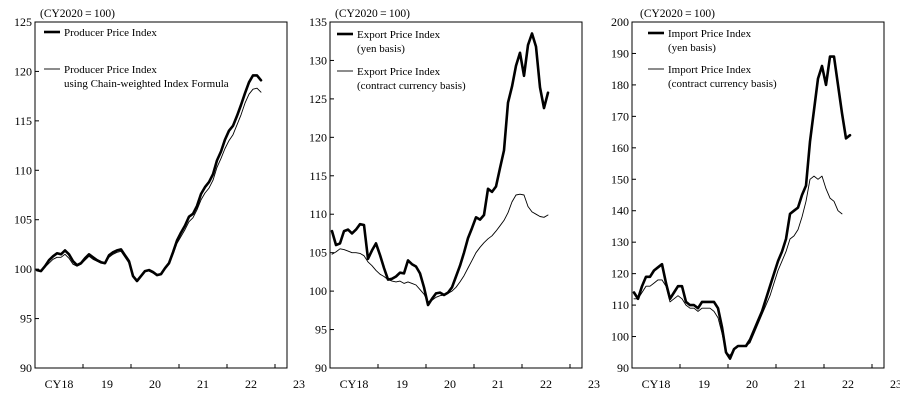  I want to click on y-tick-label: 135, so click(318, 22).